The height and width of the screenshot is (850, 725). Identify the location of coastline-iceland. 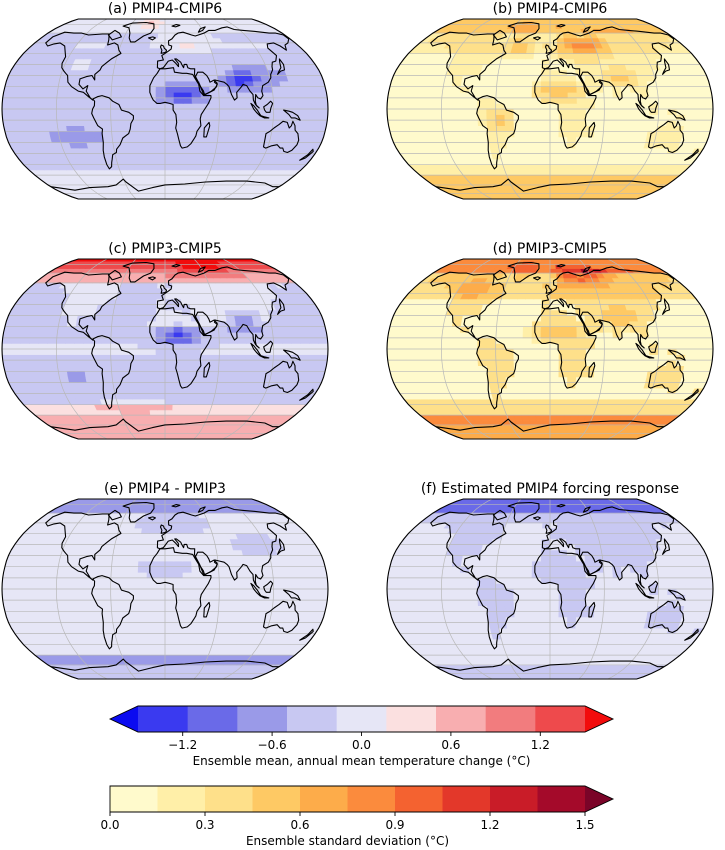
(536, 38).